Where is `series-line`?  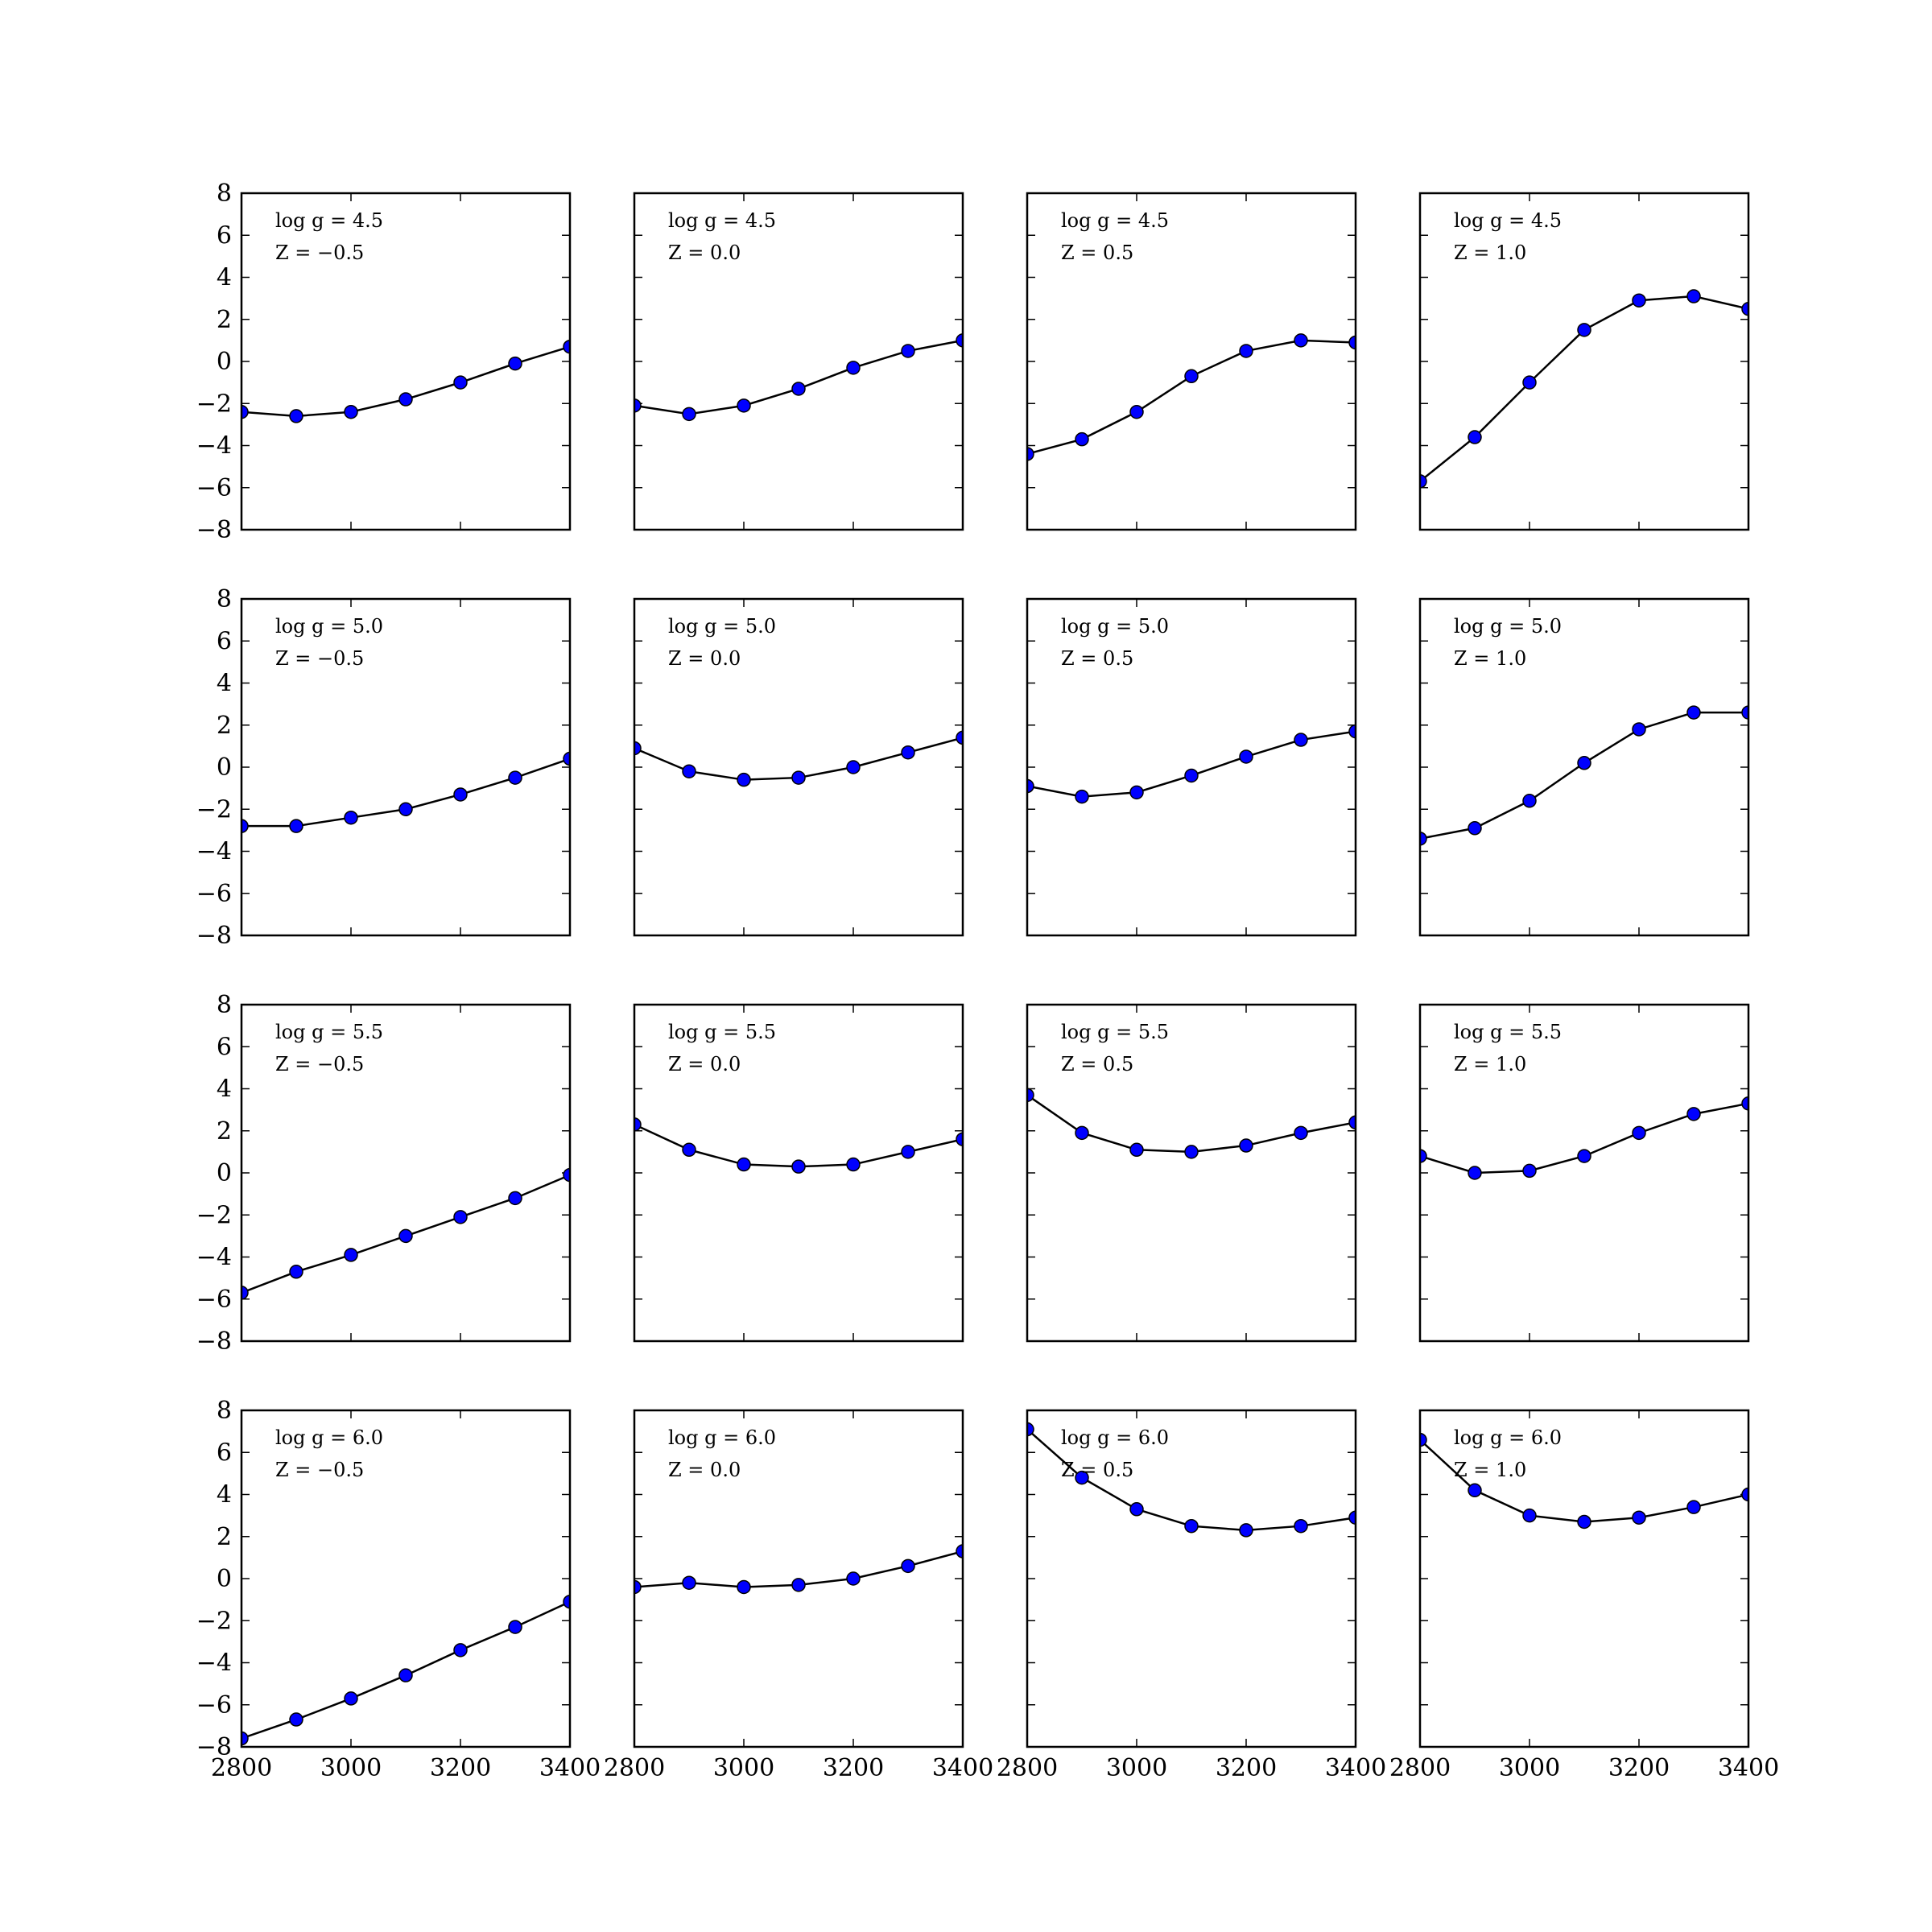 series-line is located at coordinates (1191, 1124).